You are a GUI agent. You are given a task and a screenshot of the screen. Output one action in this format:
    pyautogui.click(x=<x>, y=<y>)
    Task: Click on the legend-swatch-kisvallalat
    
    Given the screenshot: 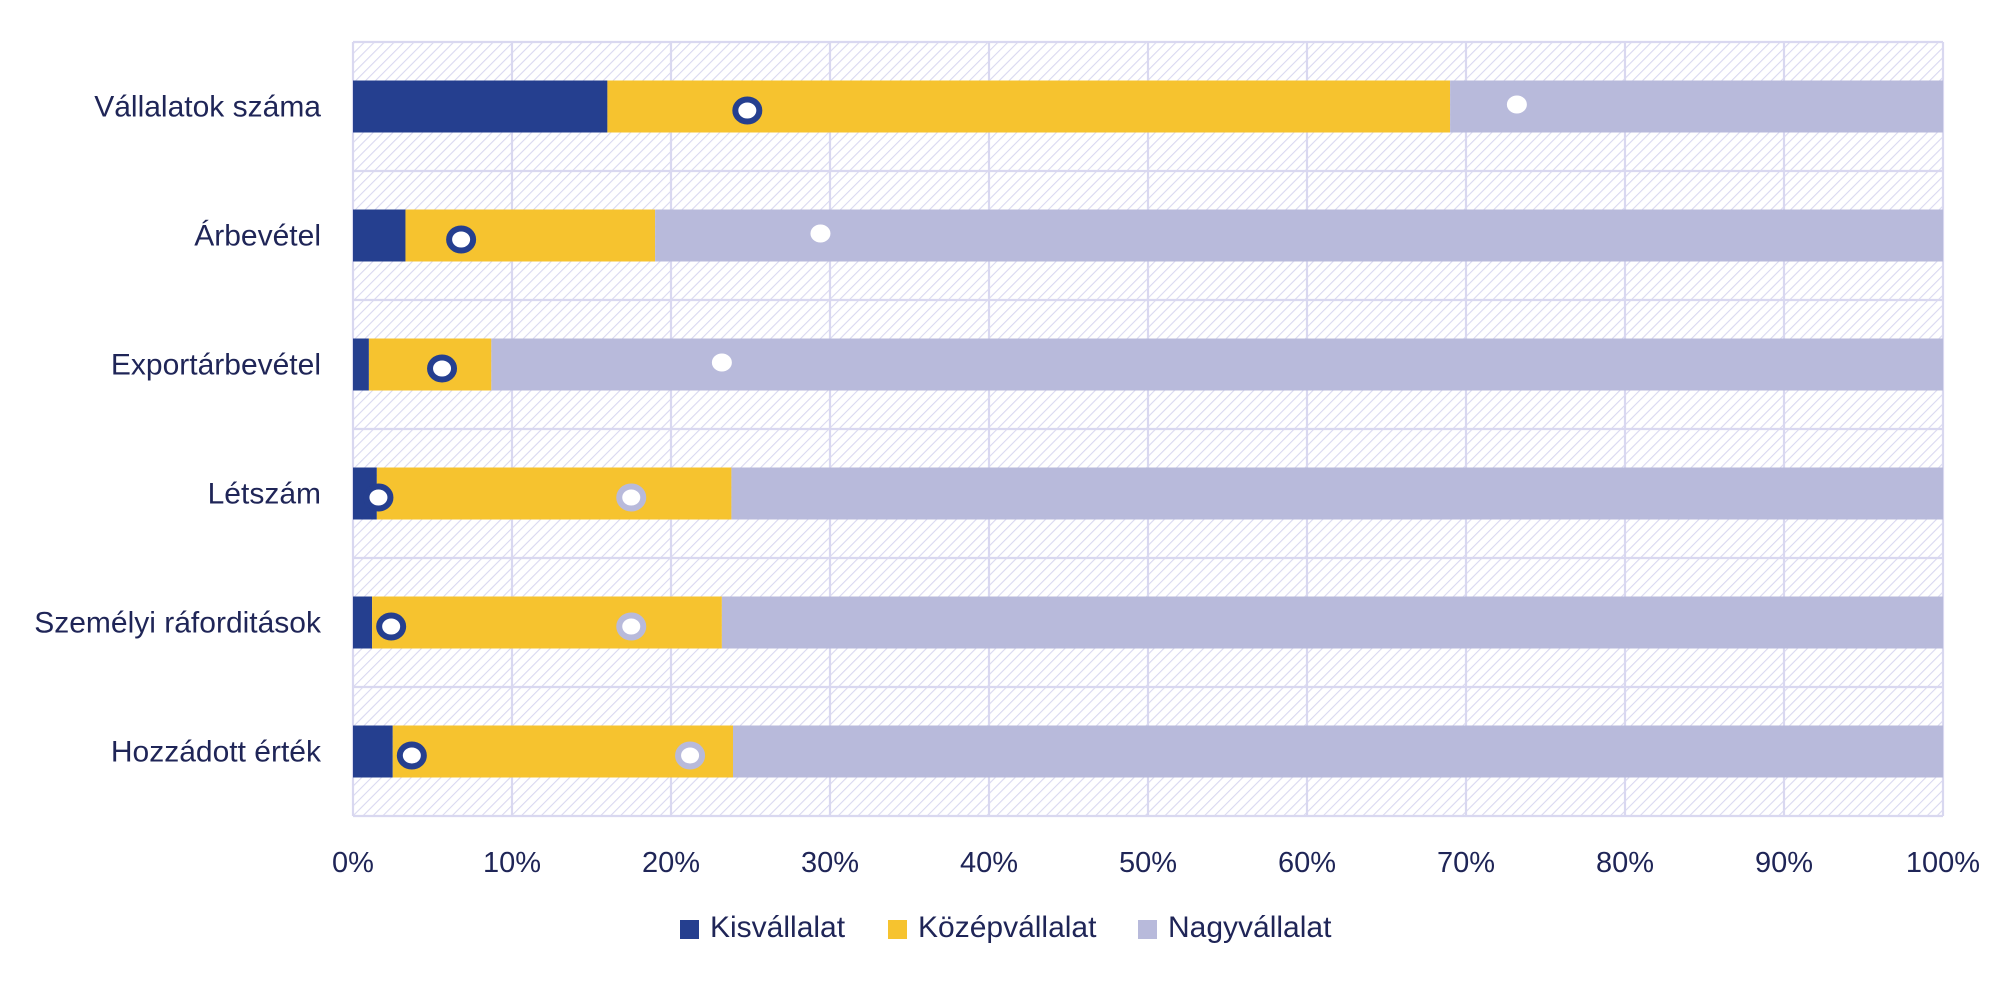 What is the action you would take?
    pyautogui.click(x=689, y=929)
    